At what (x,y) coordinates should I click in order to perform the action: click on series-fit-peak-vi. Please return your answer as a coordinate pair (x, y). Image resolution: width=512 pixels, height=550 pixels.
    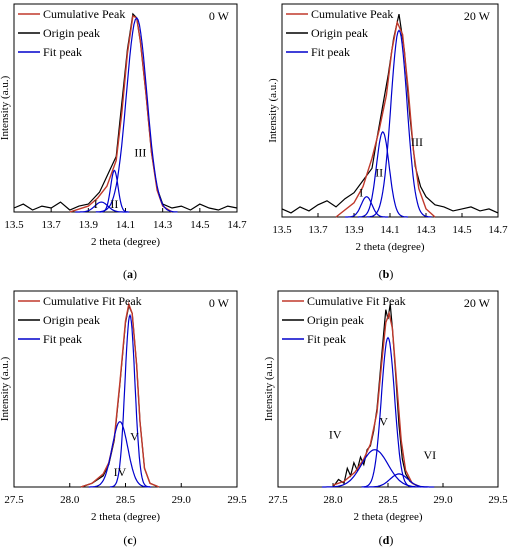
    Looking at the image, I should click on (399, 480).